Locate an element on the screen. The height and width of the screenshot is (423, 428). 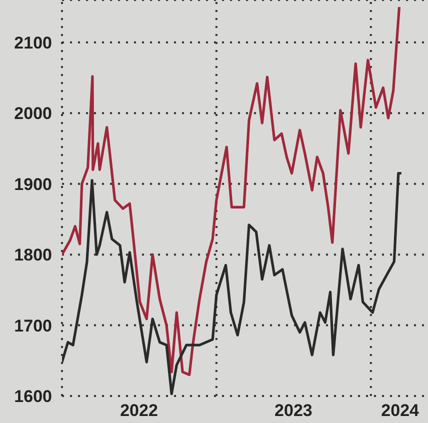
y-tick-label: 1900 is located at coordinates (33, 184).